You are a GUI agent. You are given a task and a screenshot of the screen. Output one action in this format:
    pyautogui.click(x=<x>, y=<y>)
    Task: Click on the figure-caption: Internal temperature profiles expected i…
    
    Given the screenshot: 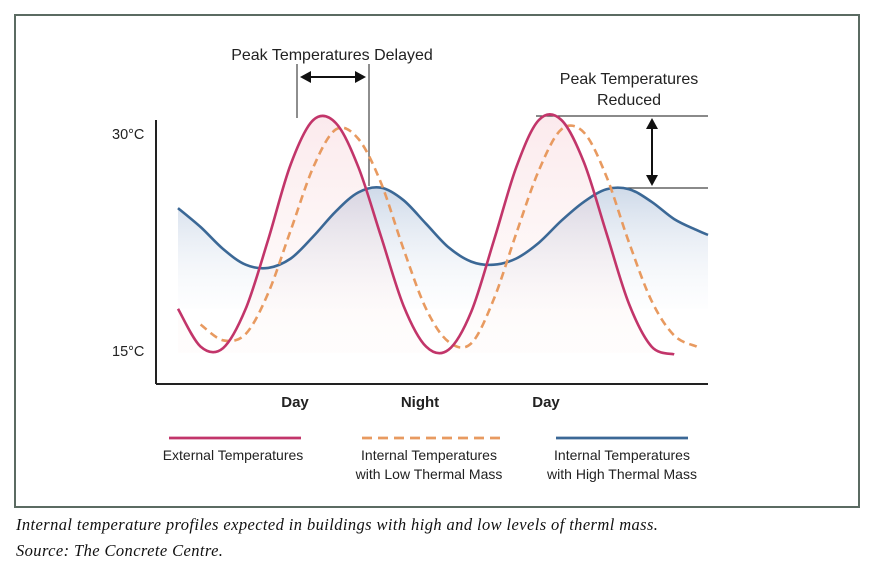 What is the action you would take?
    pyautogui.click(x=337, y=524)
    